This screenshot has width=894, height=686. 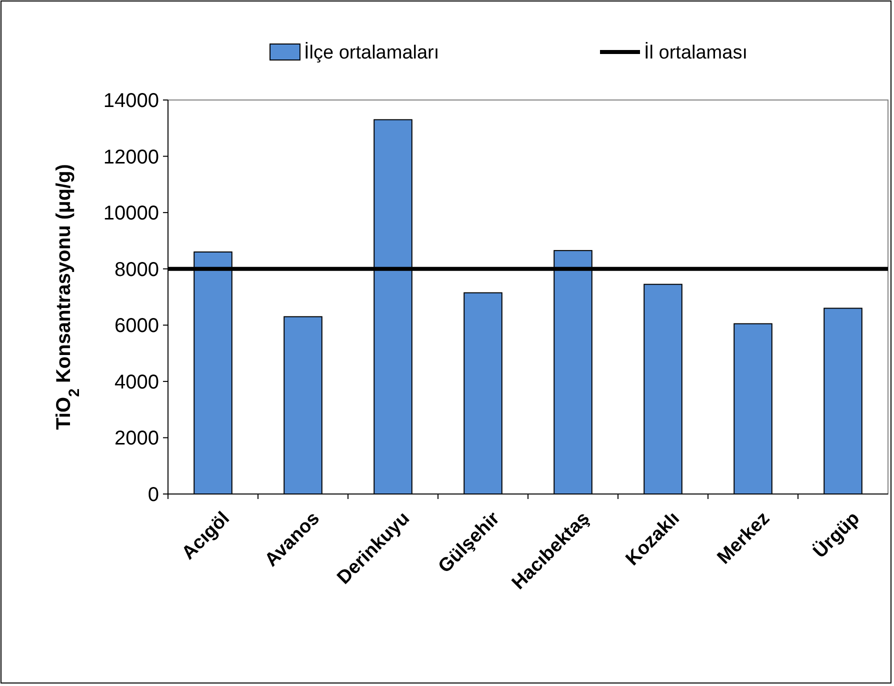 I want to click on y-tick-label: 14000, so click(x=131, y=101).